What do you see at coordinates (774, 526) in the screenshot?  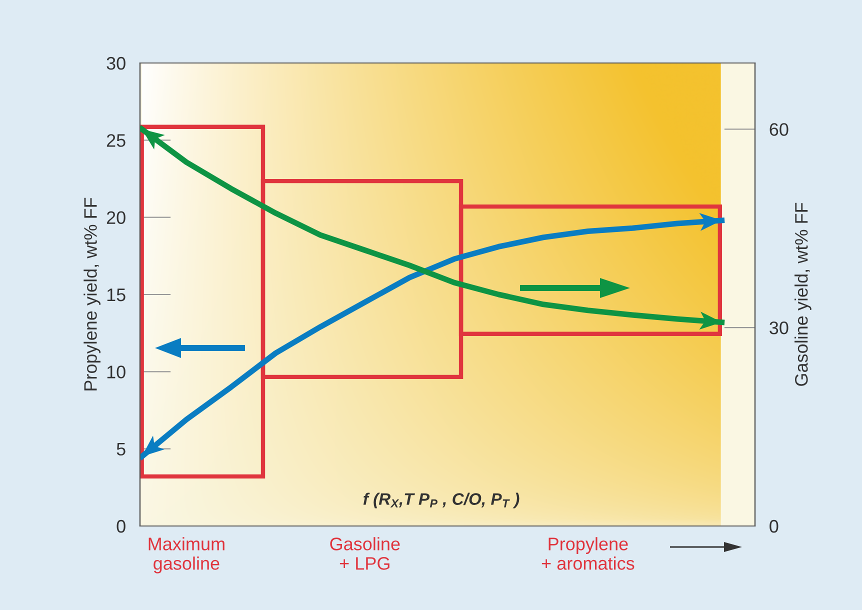 I see `y2-tick-label: 0` at bounding box center [774, 526].